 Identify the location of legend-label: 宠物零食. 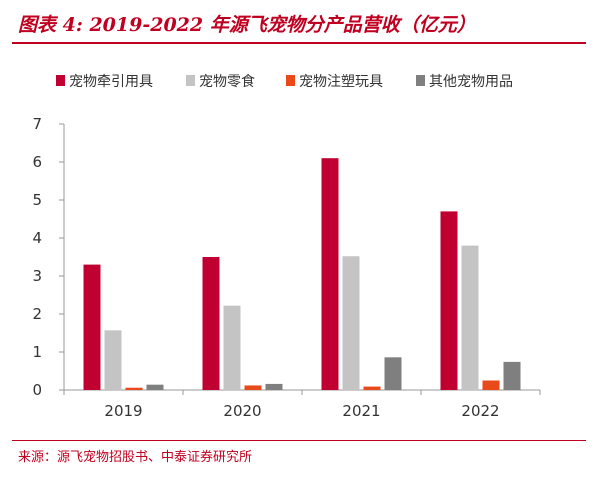
(227, 81).